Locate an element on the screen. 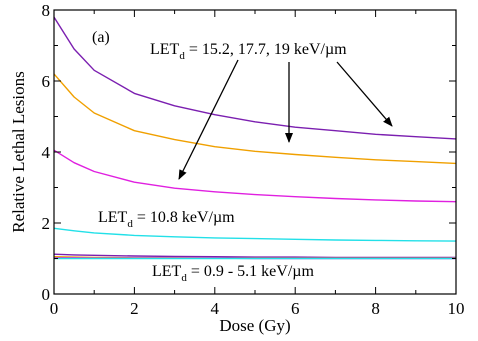  arrow-to-lower-curve is located at coordinates (208, 119).